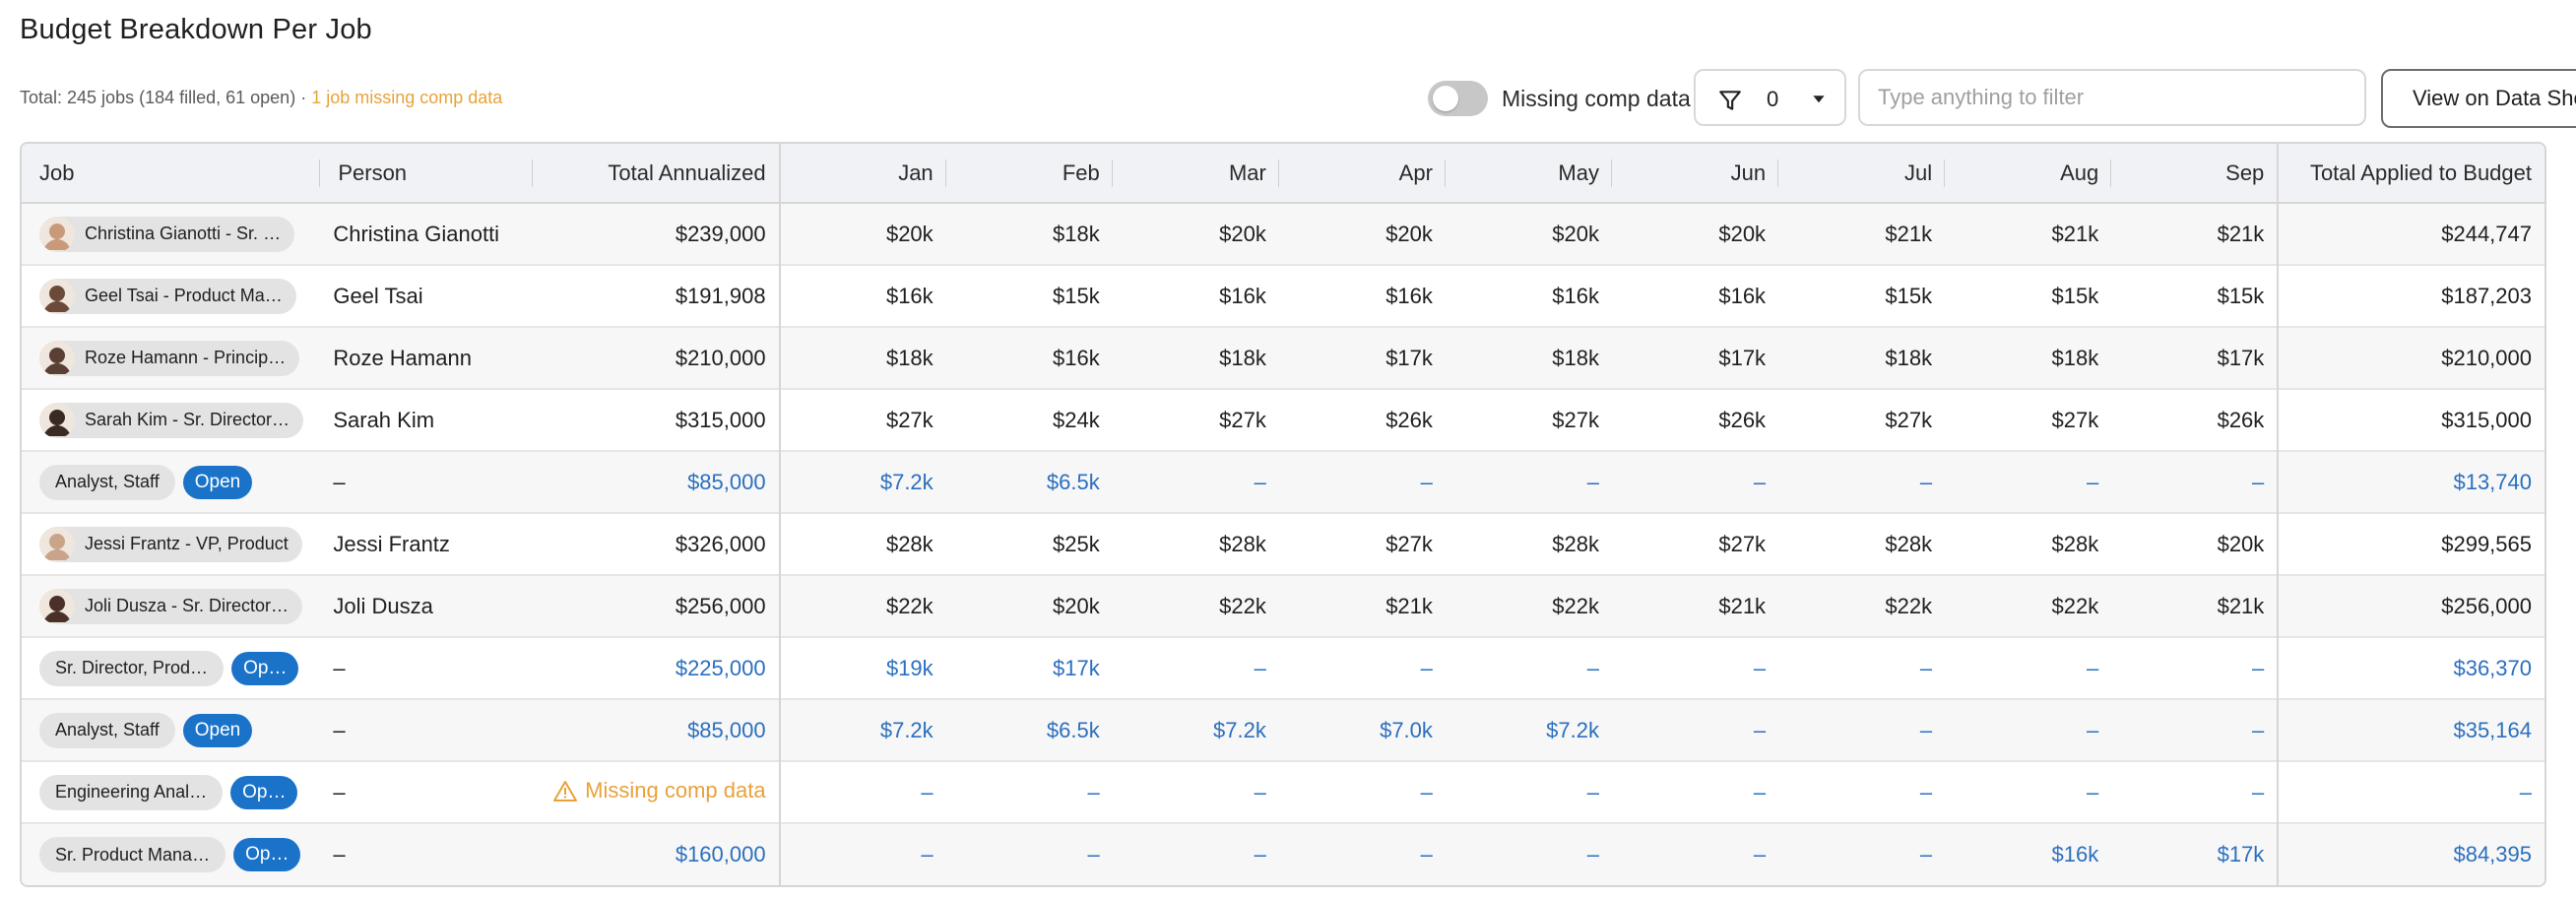 The width and height of the screenshot is (2576, 898). I want to click on person-name: Roze Hamann, so click(402, 357).